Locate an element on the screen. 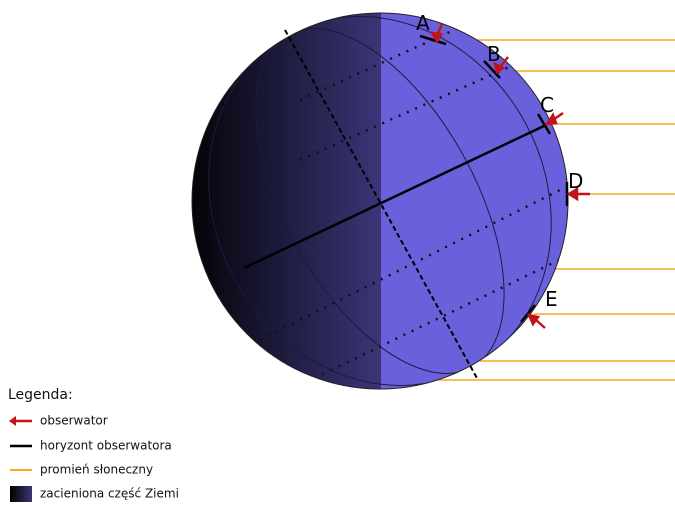  legend-label: zacieniona część Ziemi is located at coordinates (109, 494).